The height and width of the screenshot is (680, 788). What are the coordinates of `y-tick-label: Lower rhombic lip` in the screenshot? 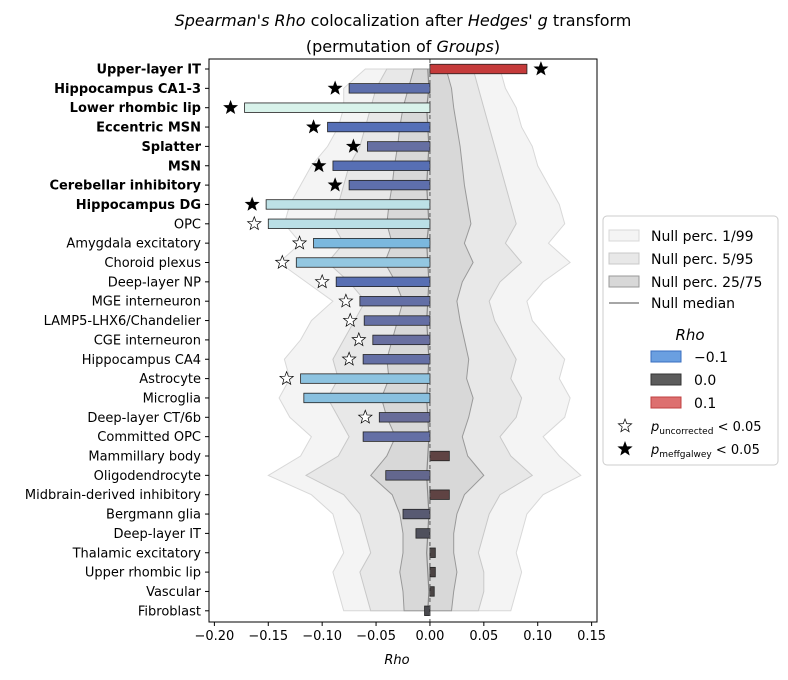 It's located at (135, 108).